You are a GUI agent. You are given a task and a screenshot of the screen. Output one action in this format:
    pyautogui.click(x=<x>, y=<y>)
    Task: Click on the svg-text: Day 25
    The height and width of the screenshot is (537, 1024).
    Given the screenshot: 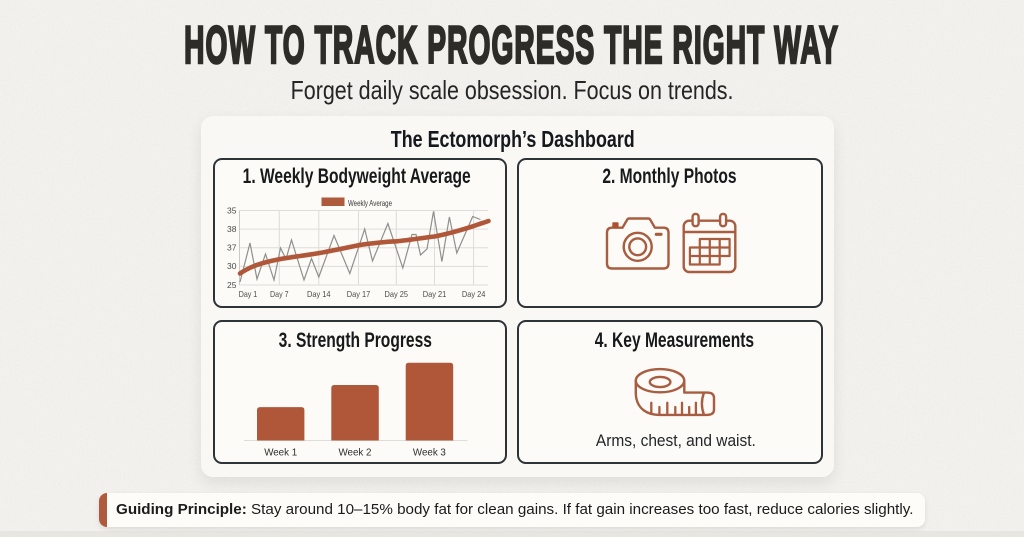 What is the action you would take?
    pyautogui.click(x=397, y=294)
    